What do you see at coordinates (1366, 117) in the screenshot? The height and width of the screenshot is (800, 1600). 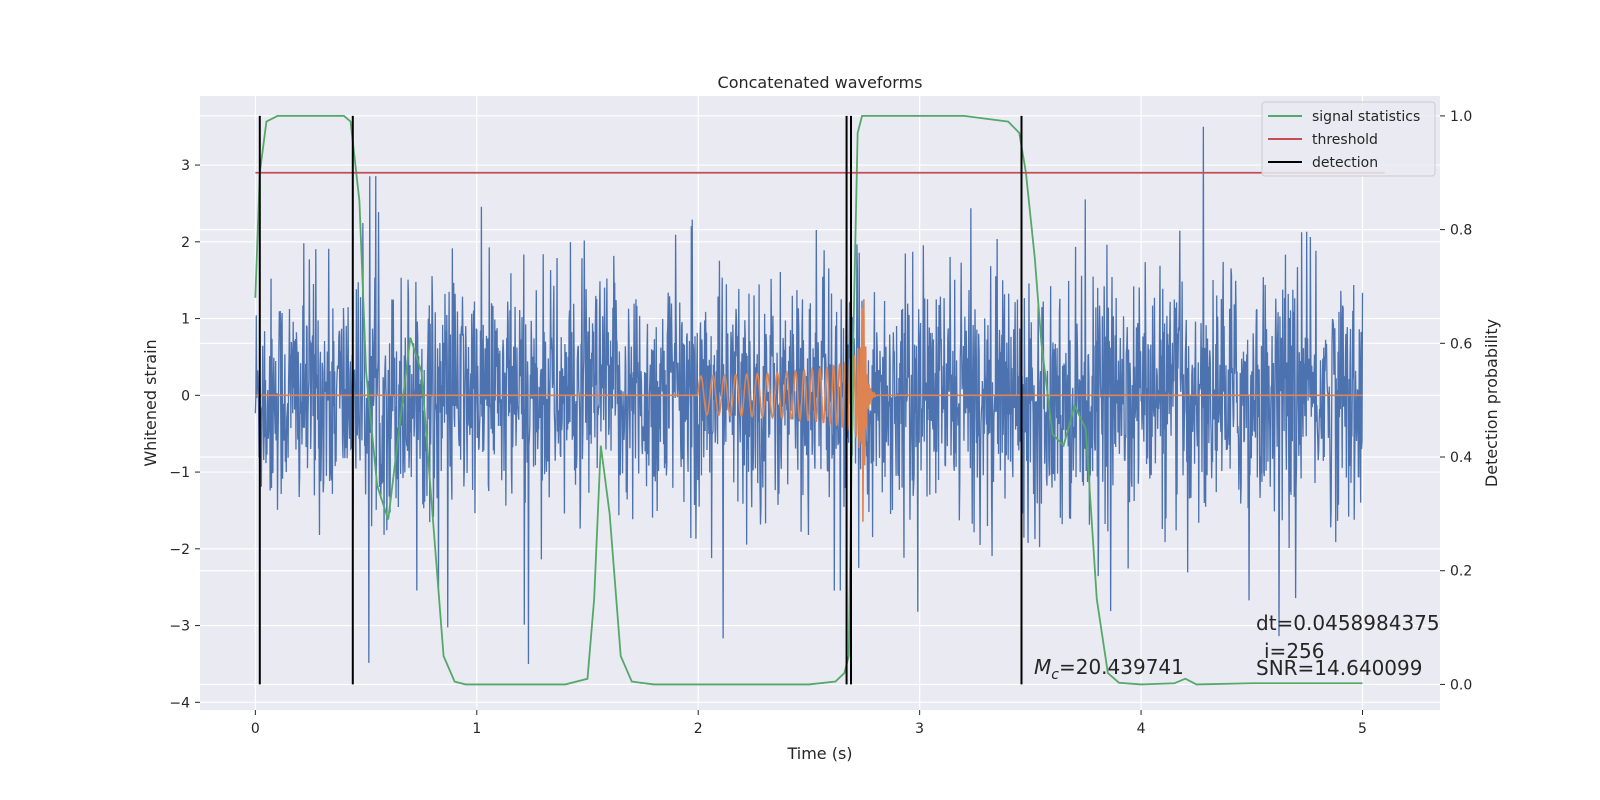 I see `legend-label-signal-statistics: signal statistics` at bounding box center [1366, 117].